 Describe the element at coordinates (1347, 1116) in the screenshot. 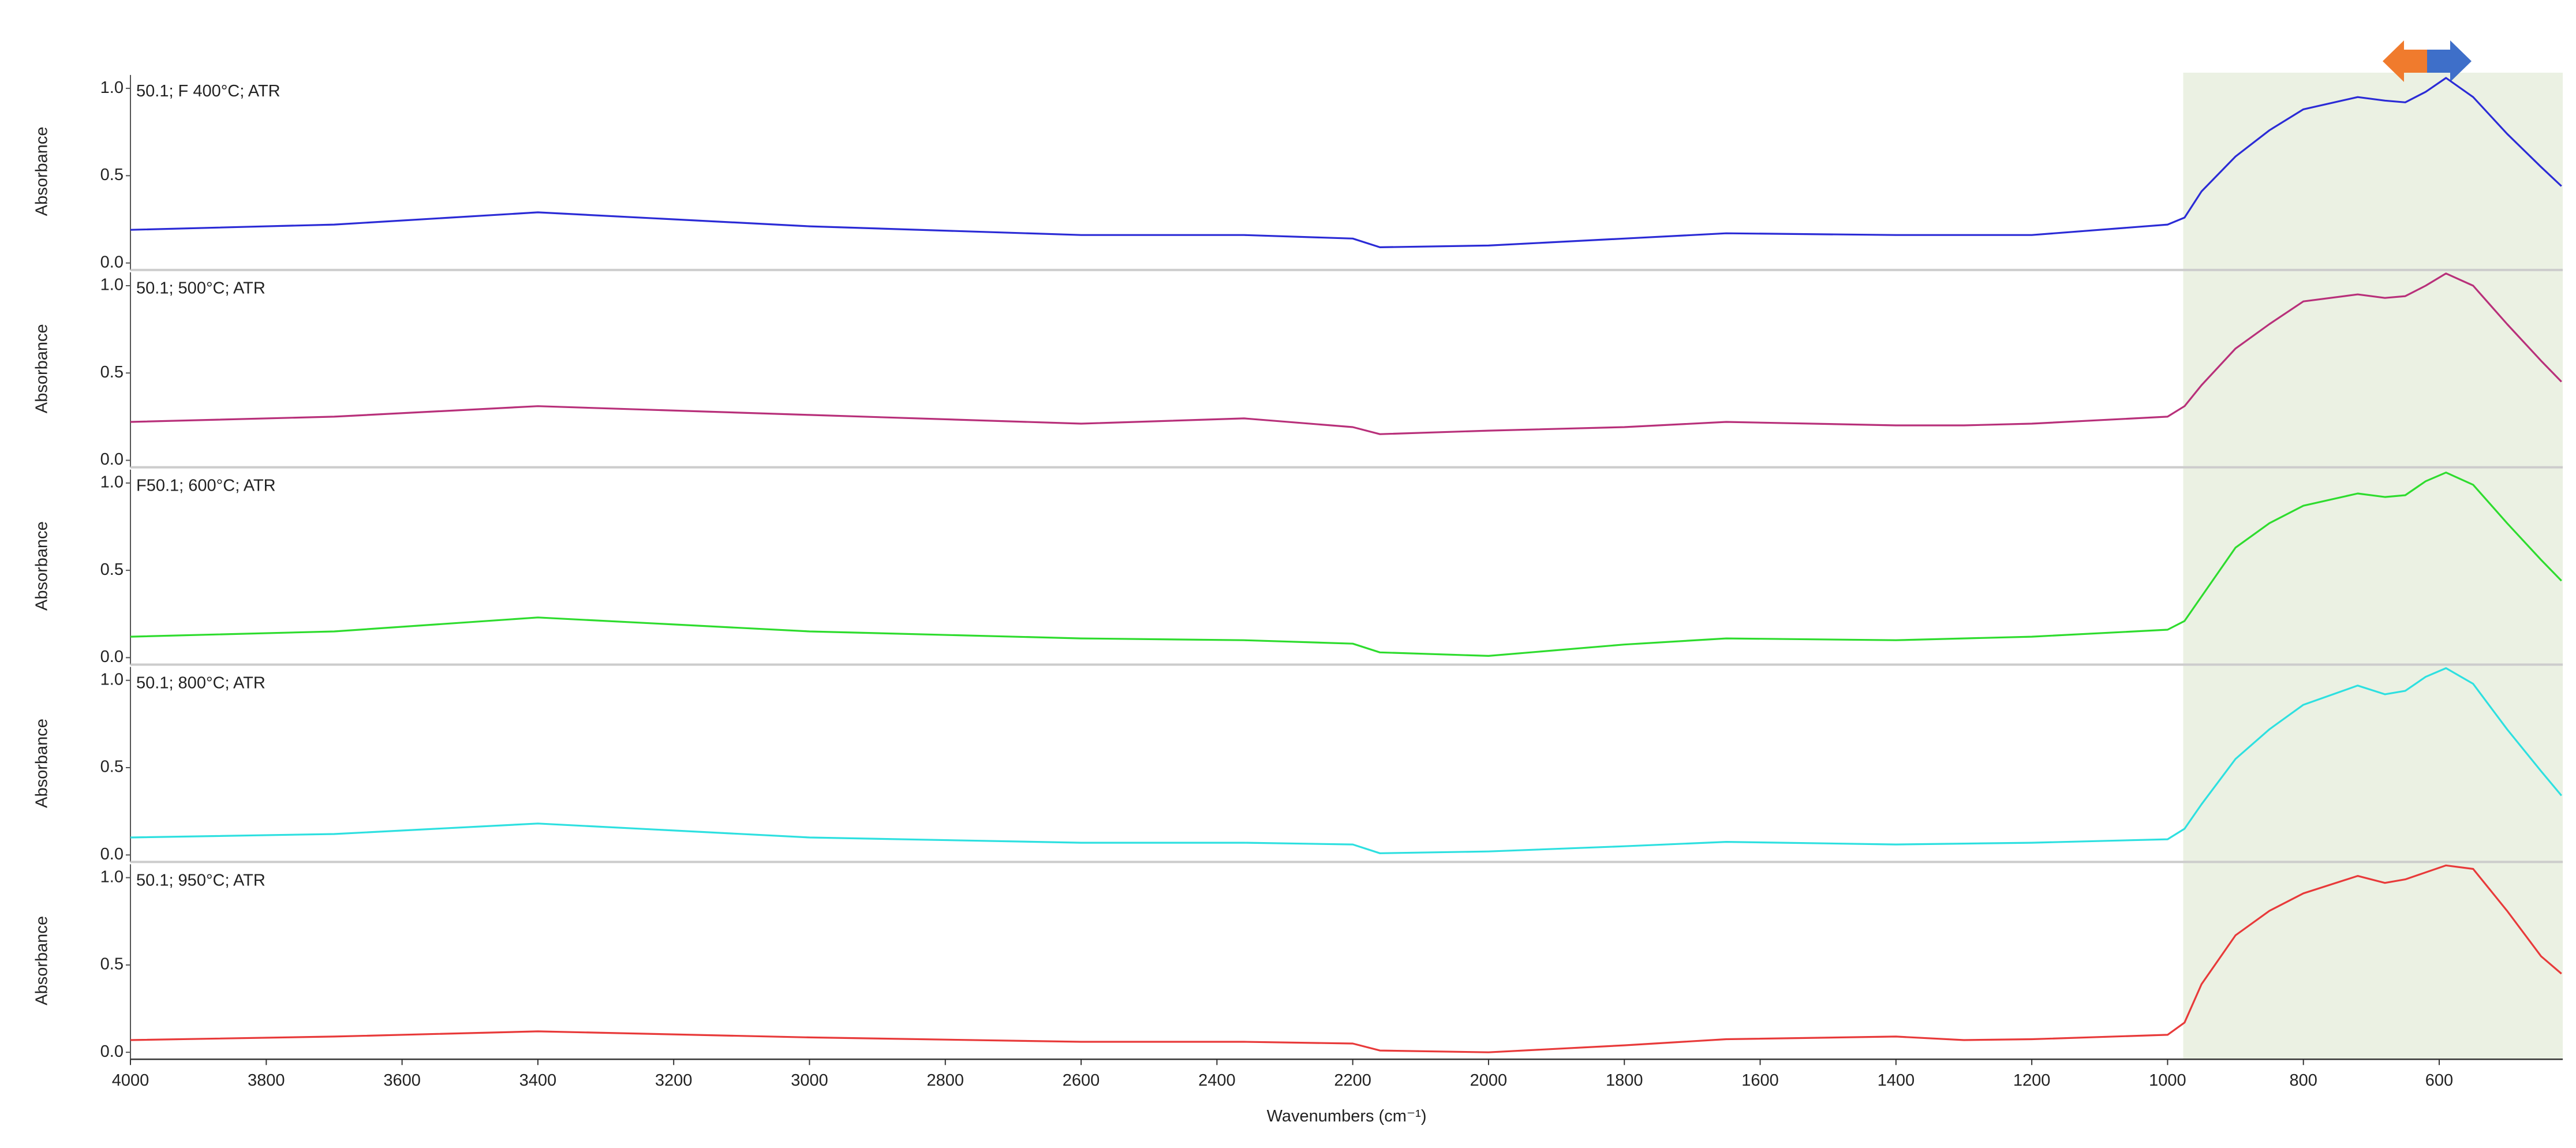

I see `x-axis-title: Wavenumbers (cm⁻¹)` at that location.